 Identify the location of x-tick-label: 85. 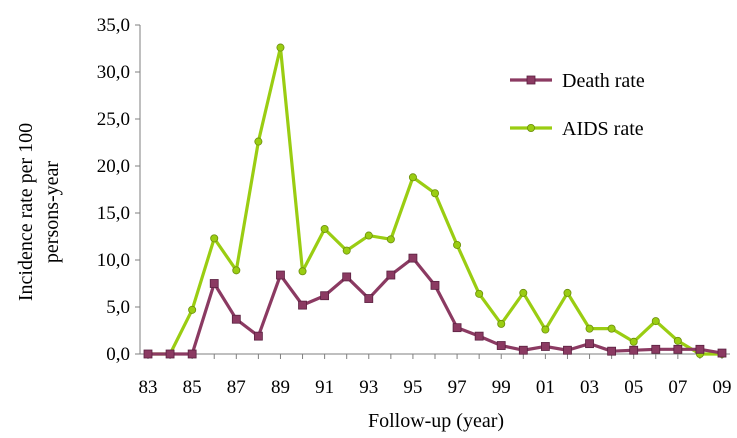
(192, 387).